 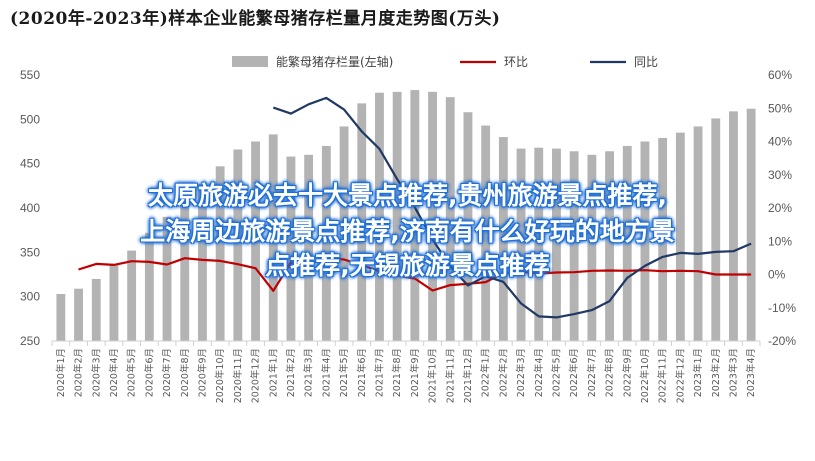 I want to click on y-right-tick-label: -20%, so click(x=782, y=341).